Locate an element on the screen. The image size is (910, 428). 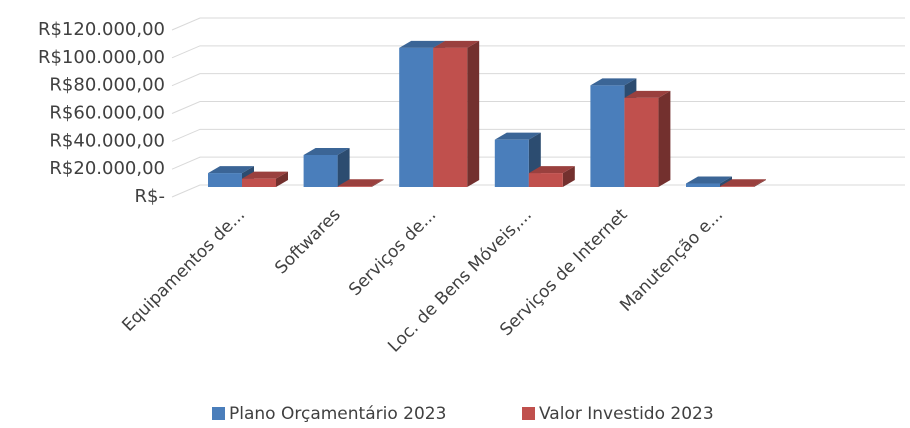
y-tick-label: R$20.000,00 is located at coordinates (107, 168).